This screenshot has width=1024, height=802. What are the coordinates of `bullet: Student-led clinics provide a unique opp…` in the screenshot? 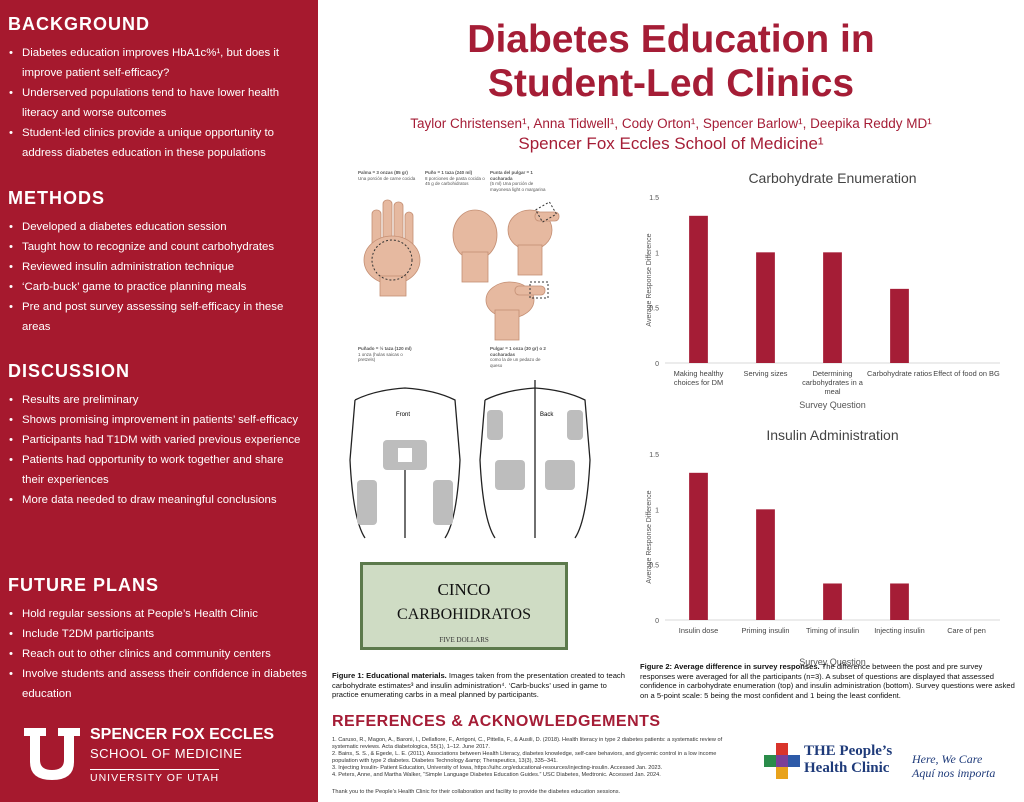 It's located at (158, 143).